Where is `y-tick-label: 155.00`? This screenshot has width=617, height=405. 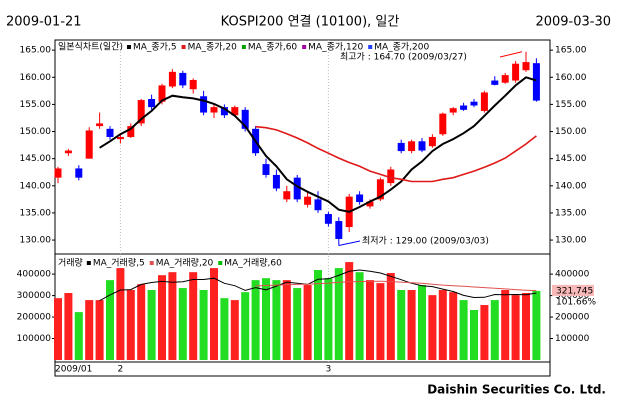
y-tick-label: 155.00 is located at coordinates (571, 105).